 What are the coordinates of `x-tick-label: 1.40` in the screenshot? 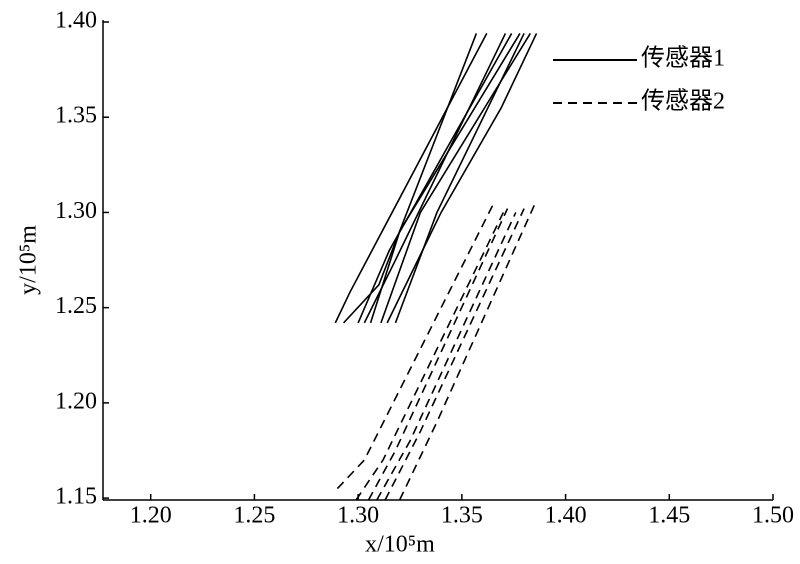 It's located at (566, 516).